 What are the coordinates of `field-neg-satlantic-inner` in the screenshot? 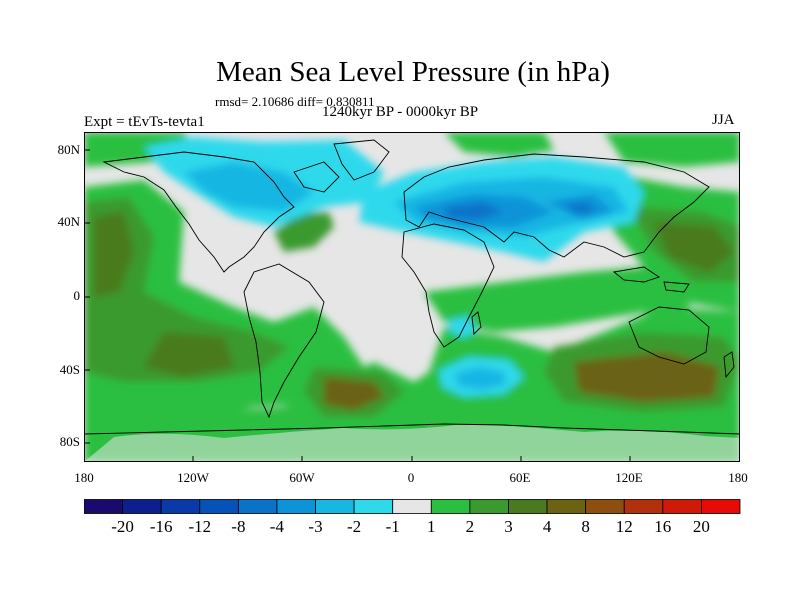 It's located at (480, 378).